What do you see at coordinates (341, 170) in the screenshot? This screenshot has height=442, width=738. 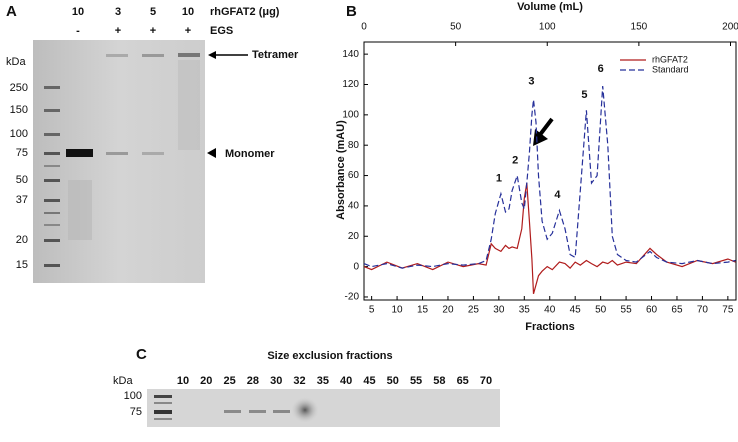 I see `y-axis-title: Absorbance (mAU)` at bounding box center [341, 170].